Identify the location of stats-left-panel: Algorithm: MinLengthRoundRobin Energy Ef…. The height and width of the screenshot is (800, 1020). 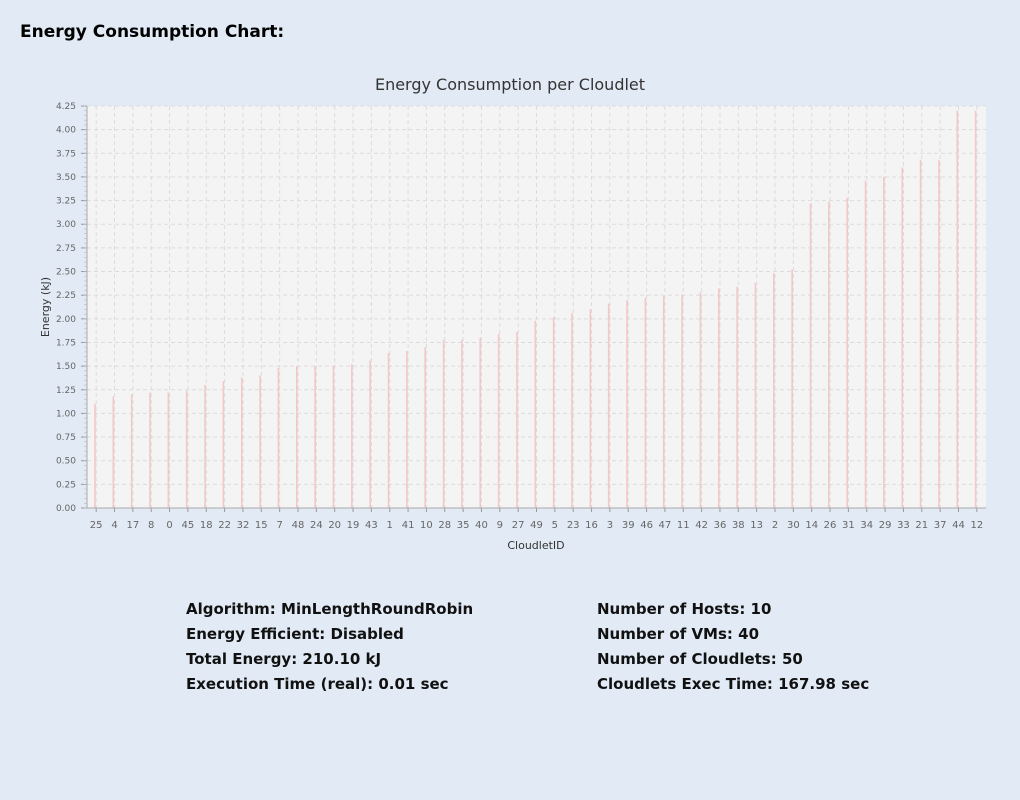
(329, 649).